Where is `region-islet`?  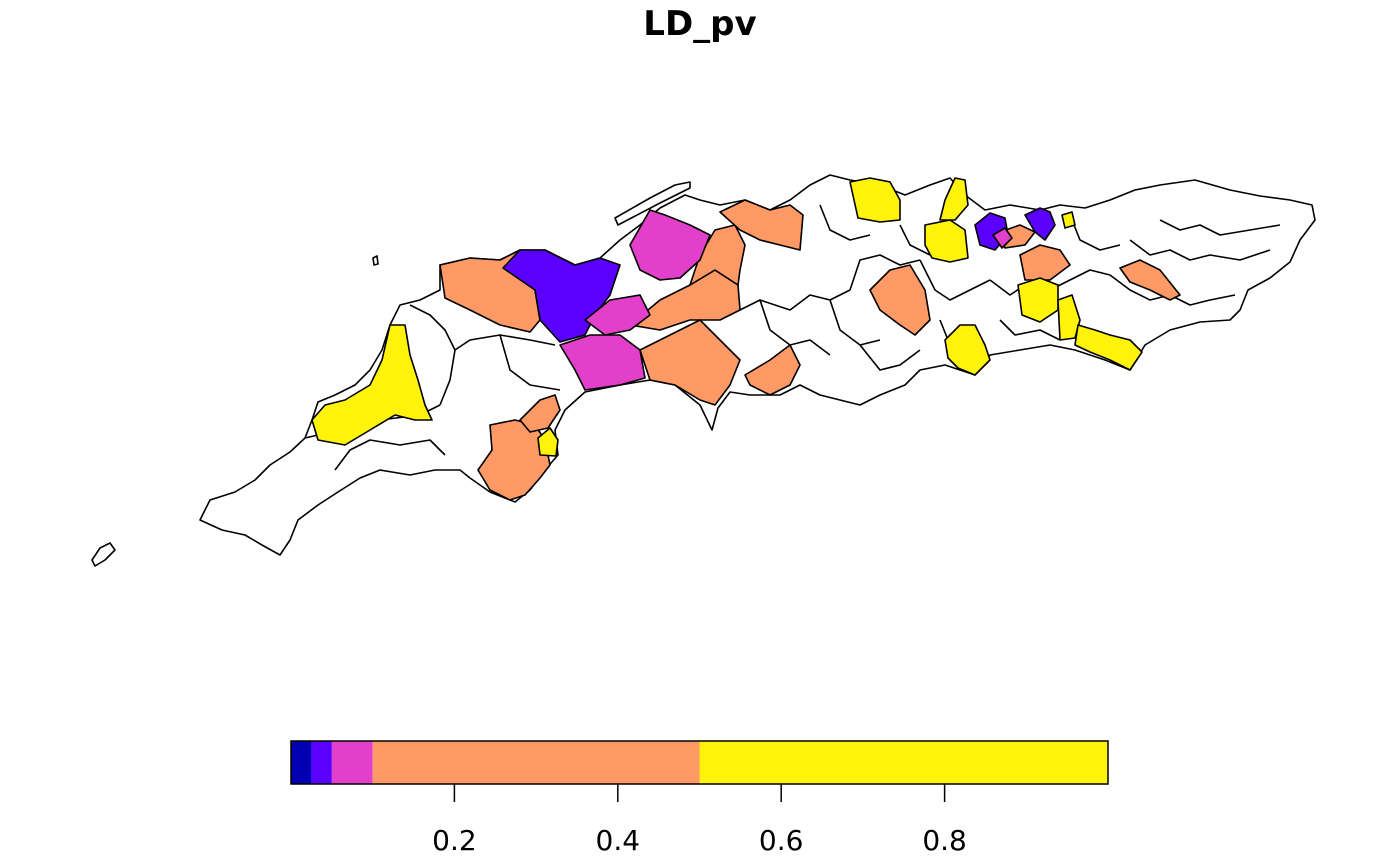 region-islet is located at coordinates (375, 260).